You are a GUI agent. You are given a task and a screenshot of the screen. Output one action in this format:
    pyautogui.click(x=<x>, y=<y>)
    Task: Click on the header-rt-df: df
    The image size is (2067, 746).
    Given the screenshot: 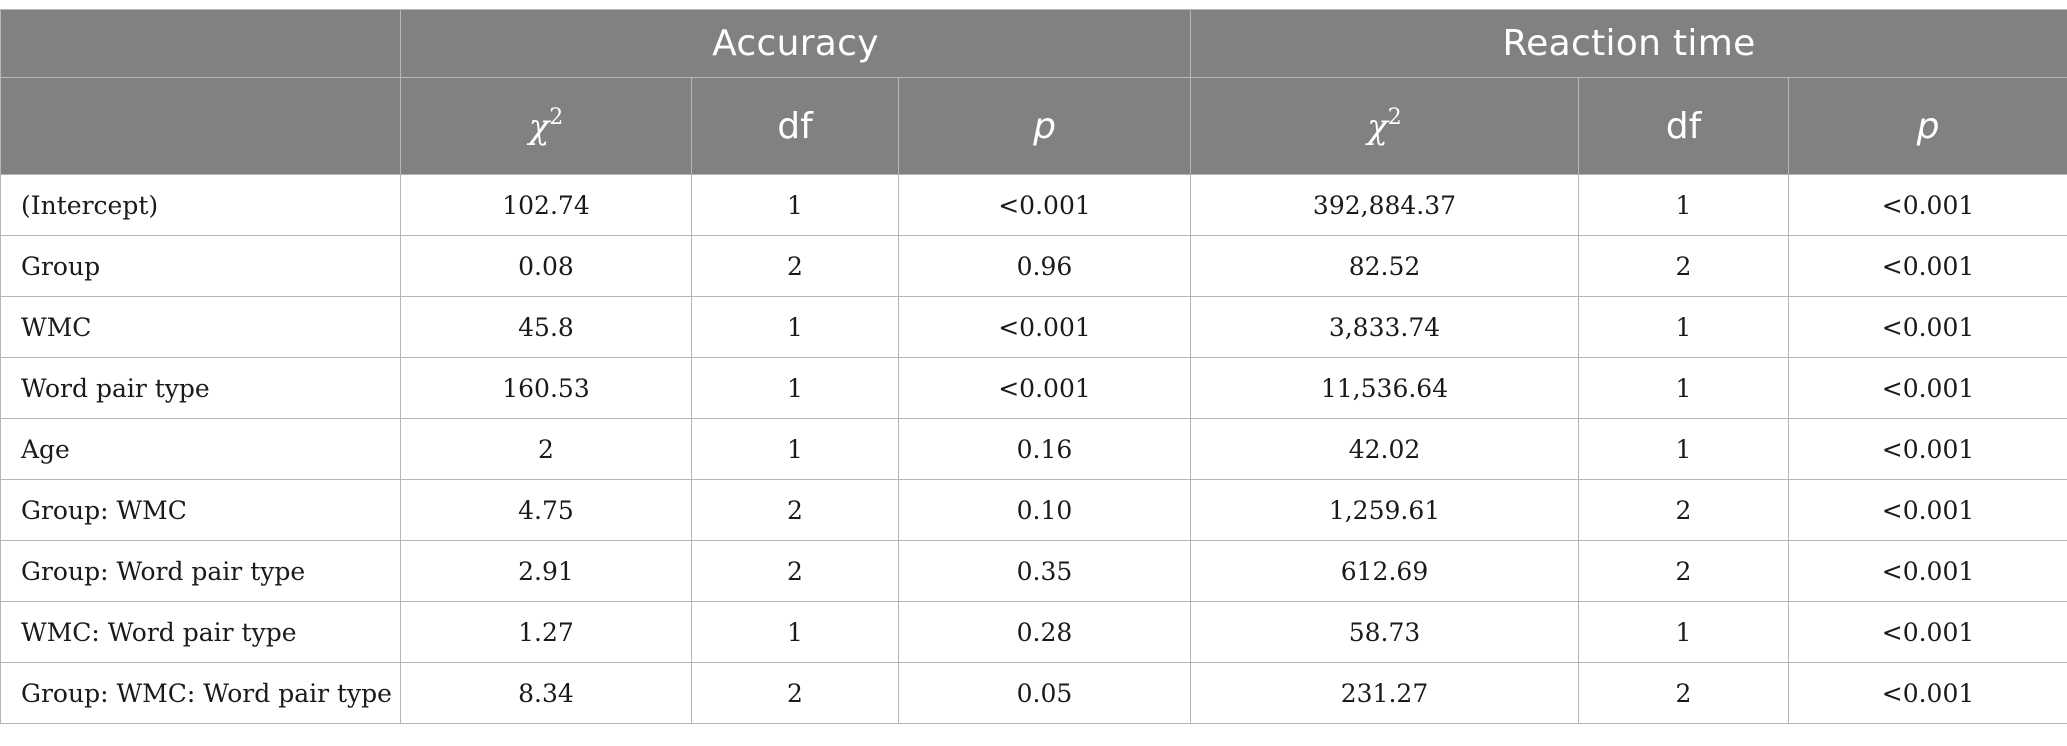 What is the action you would take?
    pyautogui.click(x=1683, y=126)
    